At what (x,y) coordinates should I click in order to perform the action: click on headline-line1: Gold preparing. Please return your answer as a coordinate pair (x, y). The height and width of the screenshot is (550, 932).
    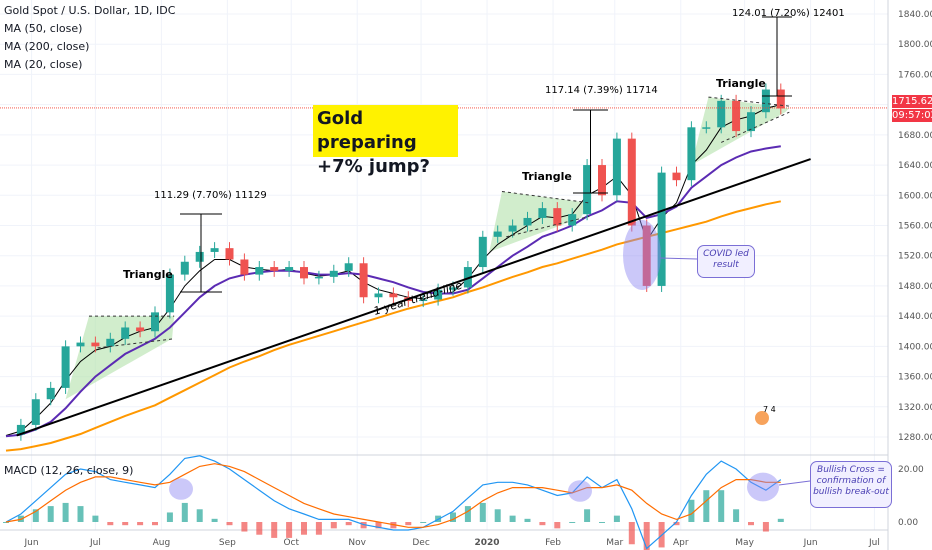
    Looking at the image, I should click on (367, 130).